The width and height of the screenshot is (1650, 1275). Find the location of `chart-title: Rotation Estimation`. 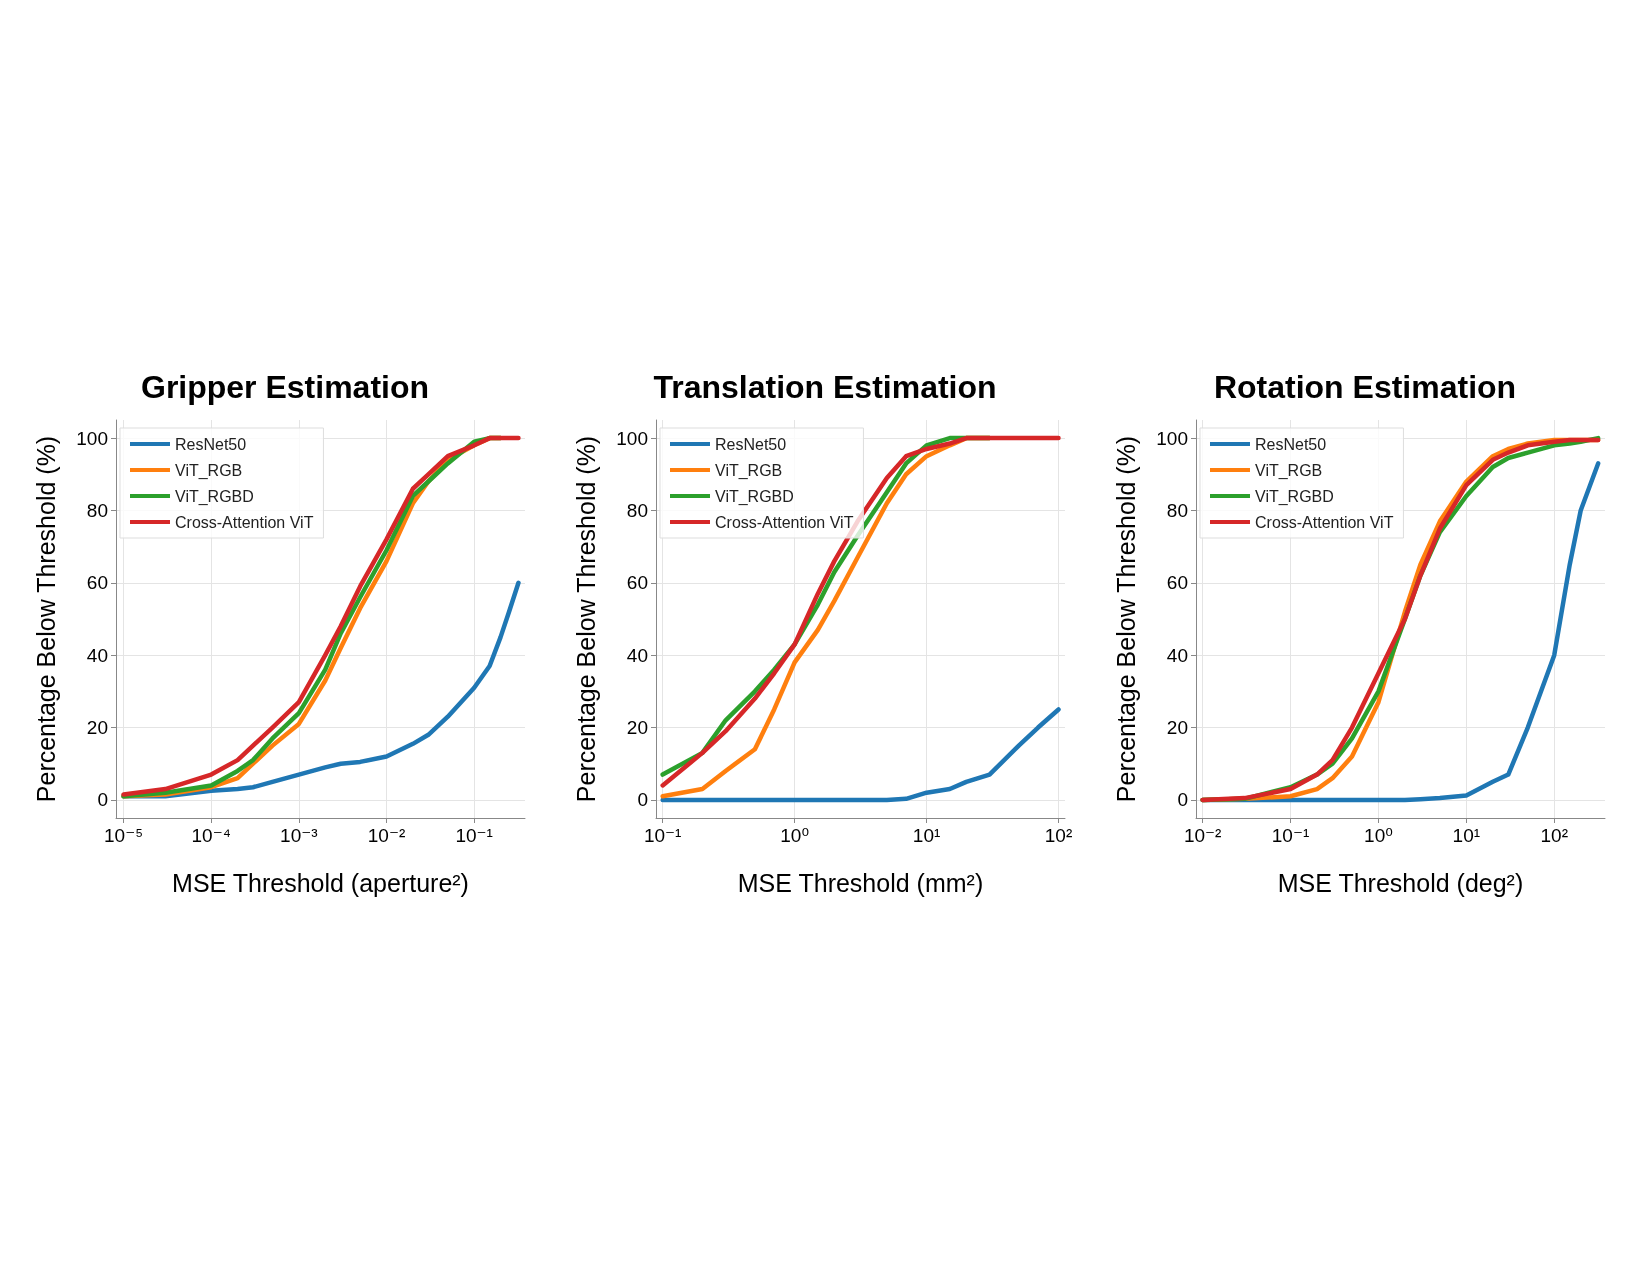

chart-title: Rotation Estimation is located at coordinates (1365, 386).